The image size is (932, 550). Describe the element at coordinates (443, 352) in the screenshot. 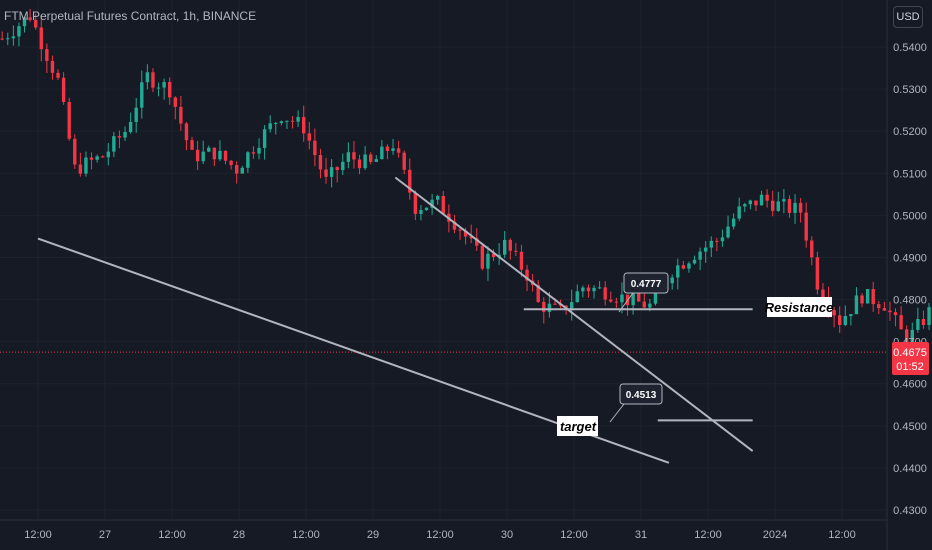

I see `grid-lines` at that location.